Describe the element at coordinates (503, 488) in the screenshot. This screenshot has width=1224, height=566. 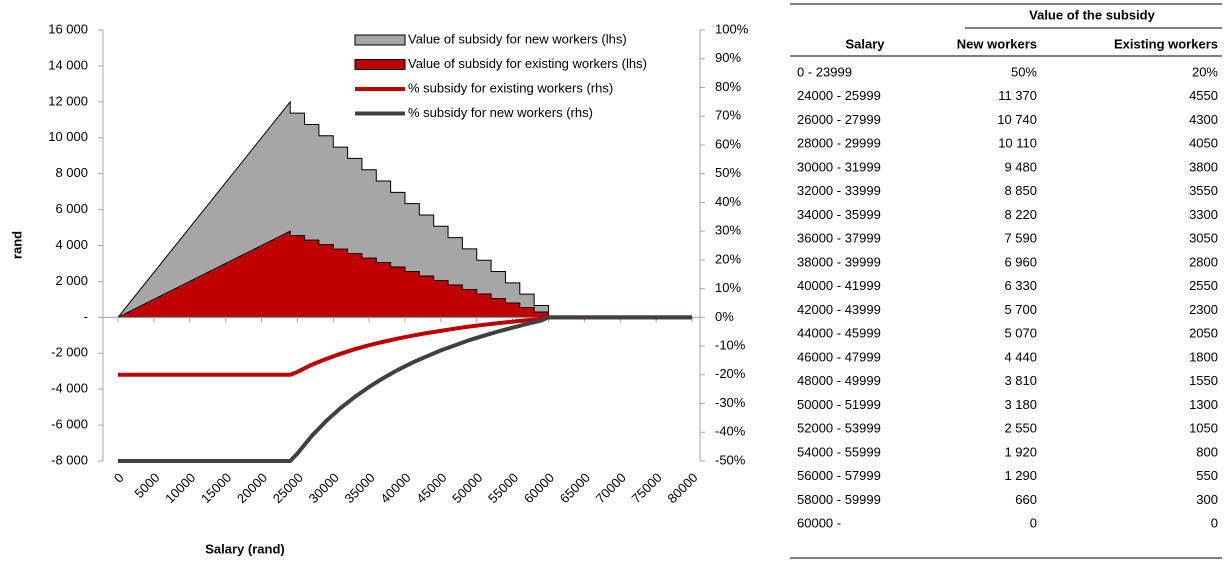
I see `x-tick-label: 55000` at that location.